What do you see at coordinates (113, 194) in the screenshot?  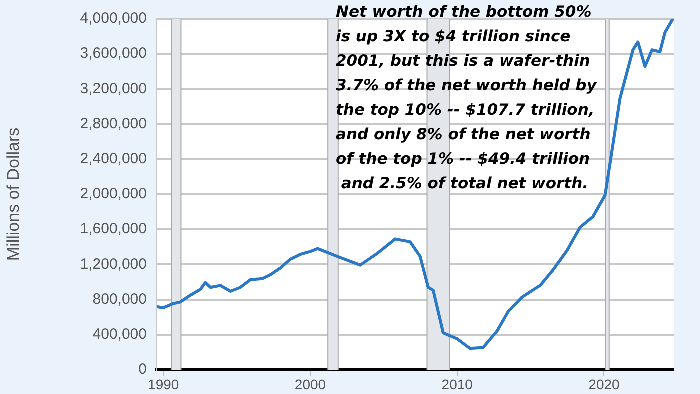 I see `y-tick-label: 2,000,000` at bounding box center [113, 194].